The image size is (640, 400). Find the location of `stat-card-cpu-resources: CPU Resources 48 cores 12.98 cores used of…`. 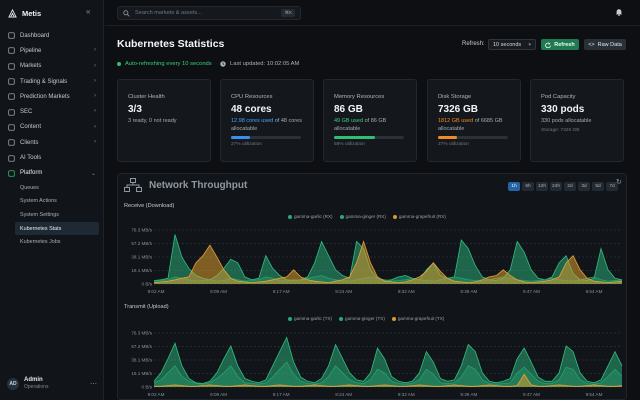

stat-card-cpu-resources: CPU Resources 48 cores 12.98 cores used of… is located at coordinates (267, 120).